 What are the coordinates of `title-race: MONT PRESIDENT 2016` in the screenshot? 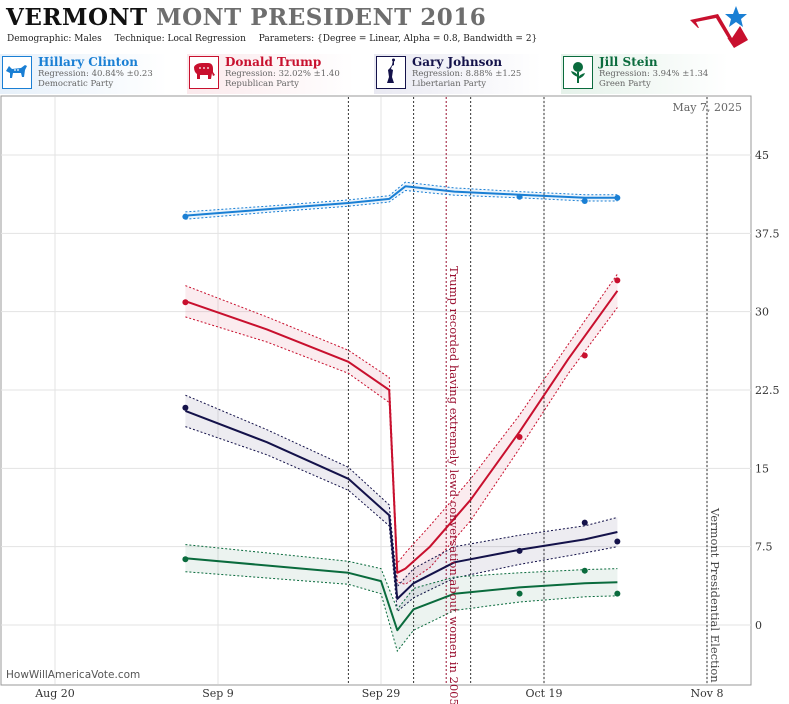 It's located at (321, 17).